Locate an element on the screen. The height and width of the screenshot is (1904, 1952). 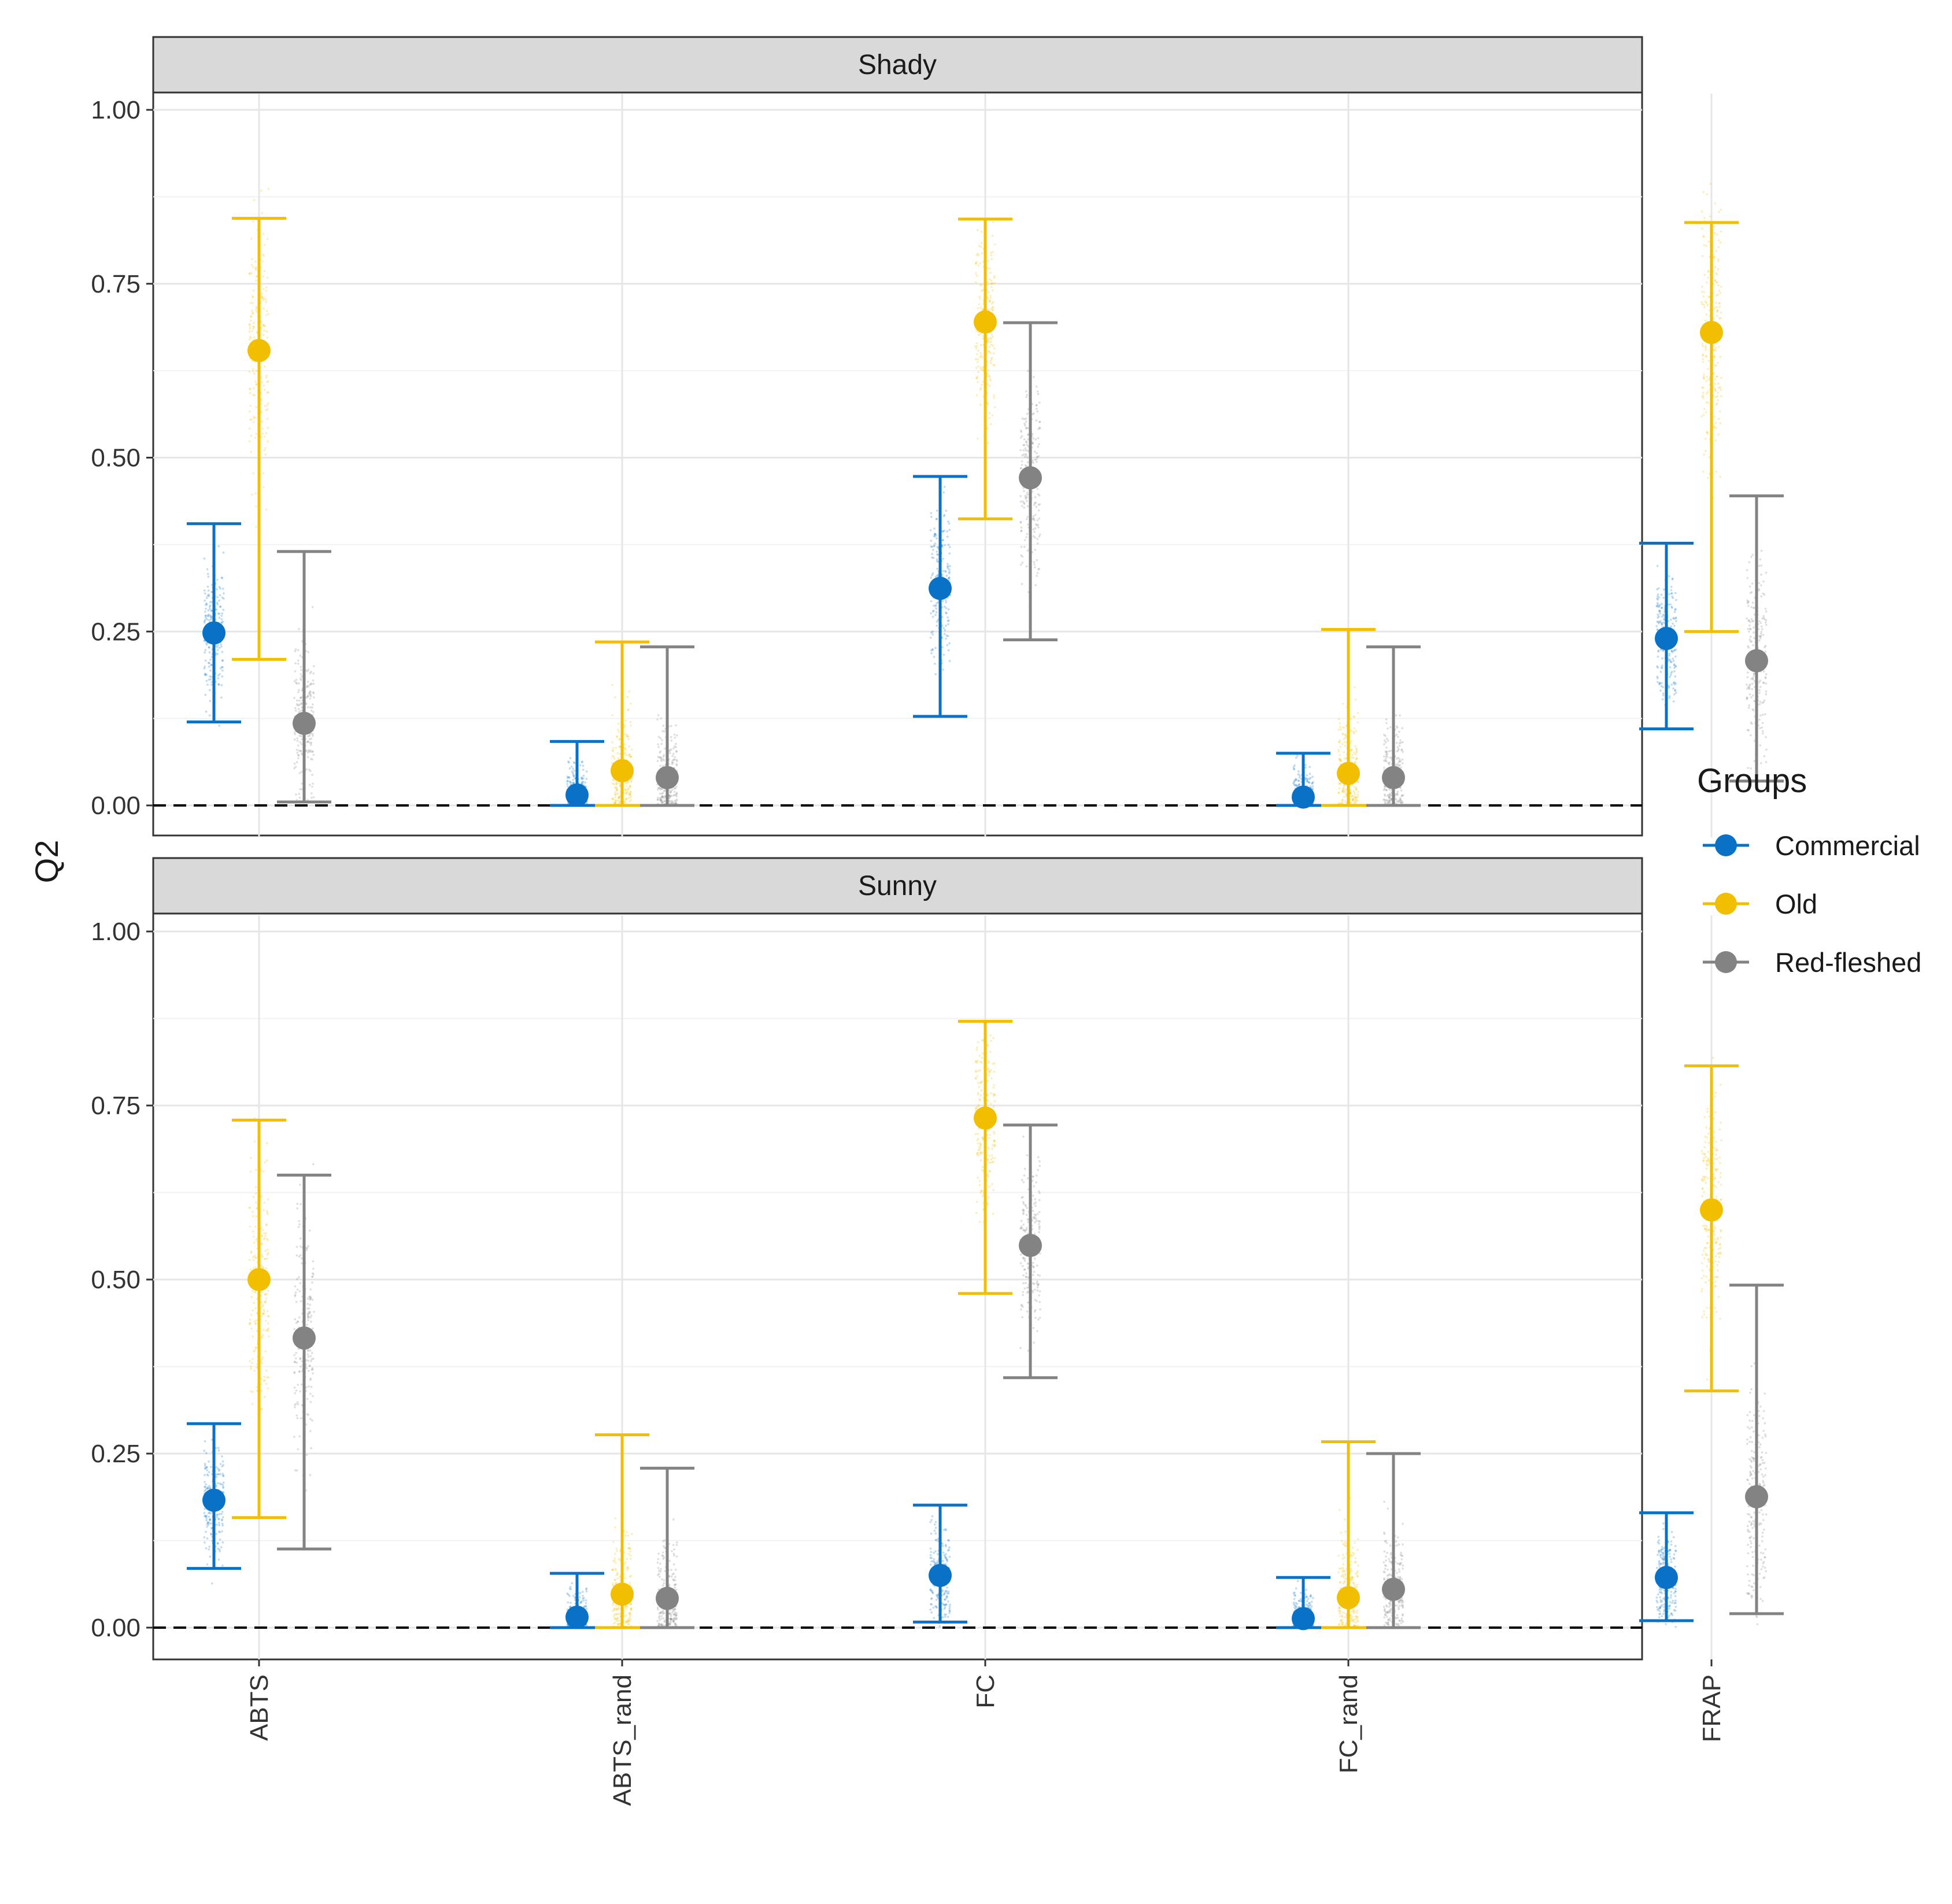
point-shady-old-fc-rand is located at coordinates (1348, 773).